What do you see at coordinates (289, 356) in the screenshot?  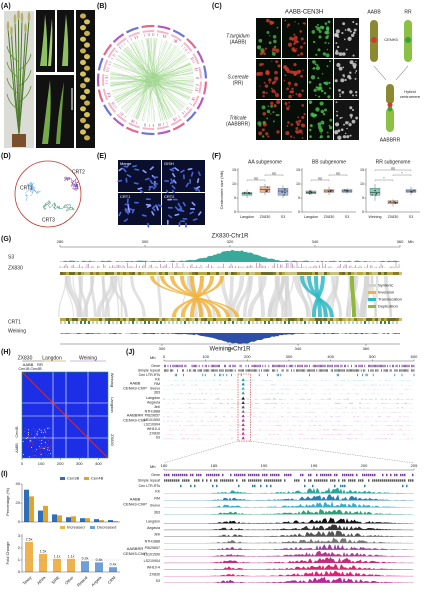 I see `x-tick-label: 300` at bounding box center [289, 356].